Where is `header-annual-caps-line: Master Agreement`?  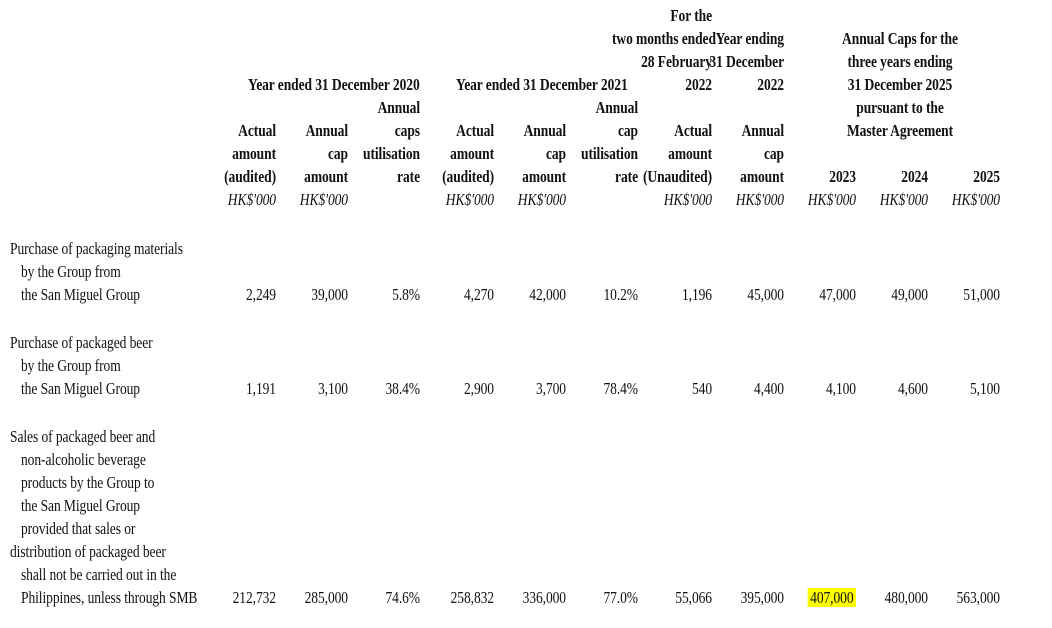 header-annual-caps-line: Master Agreement is located at coordinates (900, 130).